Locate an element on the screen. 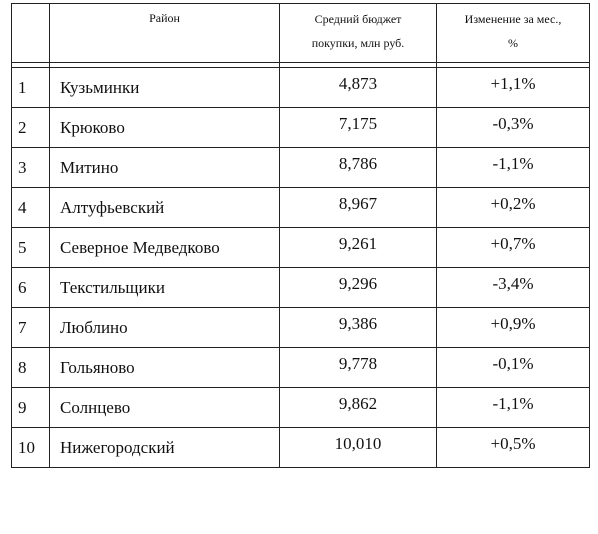 The width and height of the screenshot is (598, 534). district-name: Гольяново is located at coordinates (164, 367).